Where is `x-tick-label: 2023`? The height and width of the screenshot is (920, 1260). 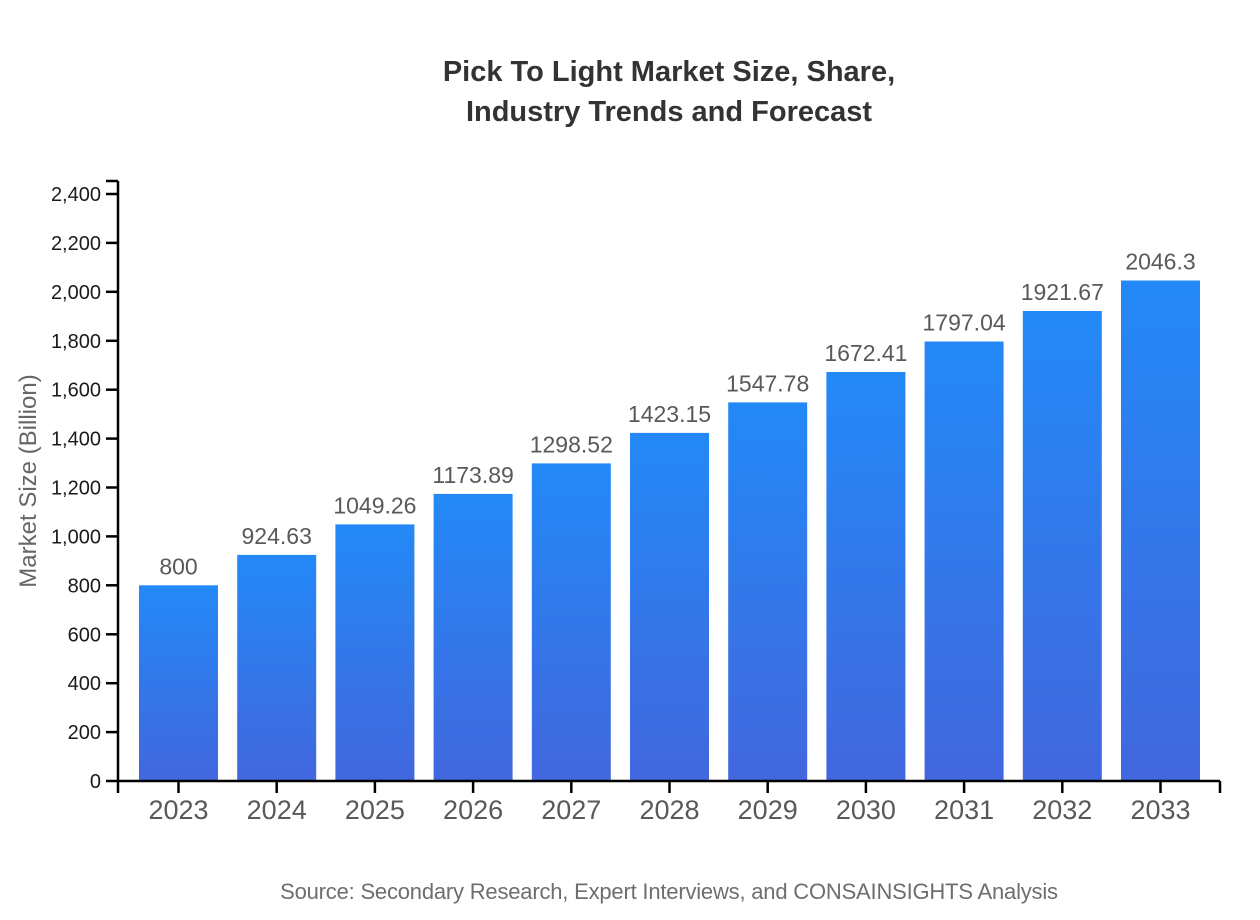 x-tick-label: 2023 is located at coordinates (178, 810).